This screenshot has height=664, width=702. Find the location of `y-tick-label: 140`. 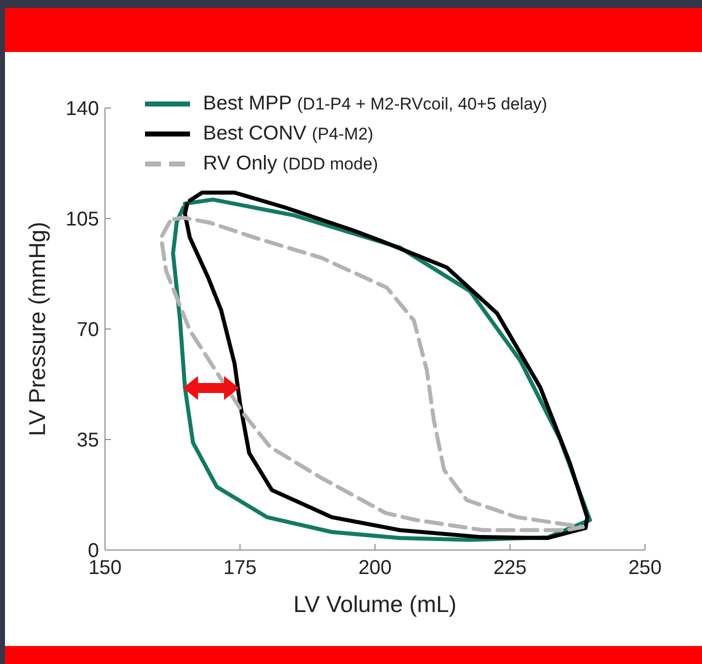

y-tick-label: 140 is located at coordinates (82, 109).